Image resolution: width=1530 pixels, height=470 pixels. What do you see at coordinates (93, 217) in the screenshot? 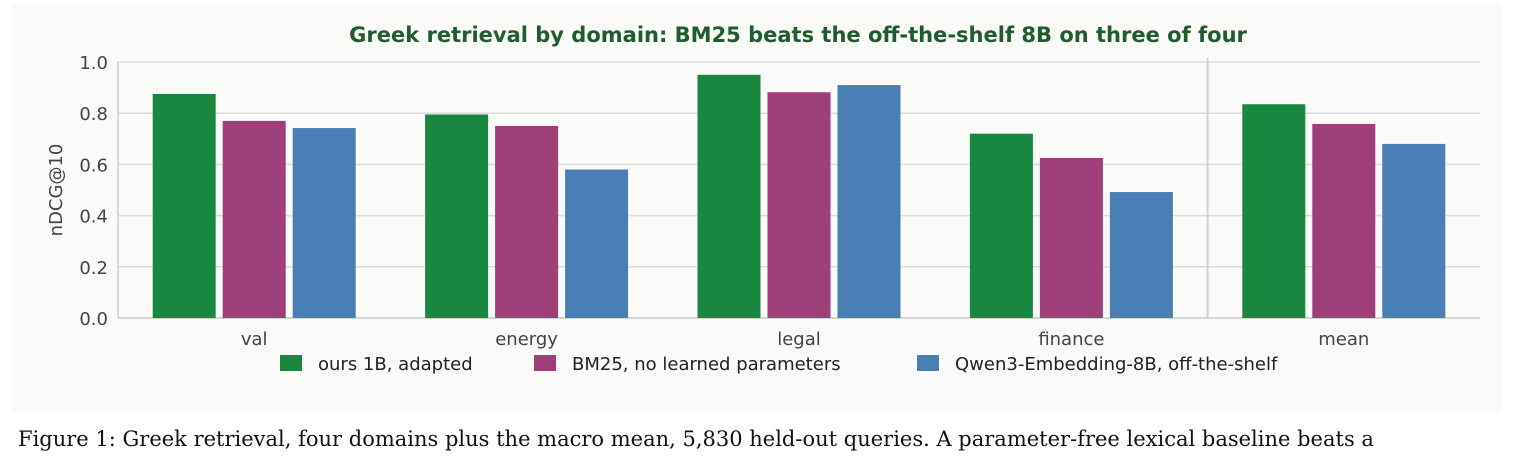
I see `y-tick-label: 0.4` at bounding box center [93, 217].